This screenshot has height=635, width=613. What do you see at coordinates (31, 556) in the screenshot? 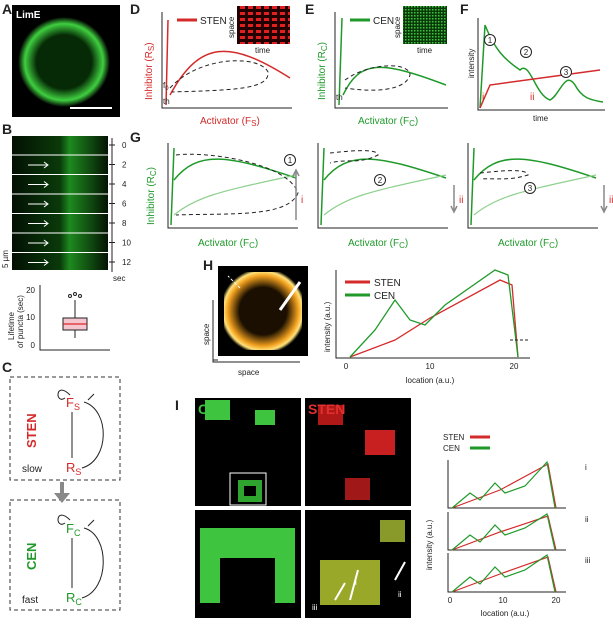
I see `module-name: CEN` at bounding box center [31, 556].